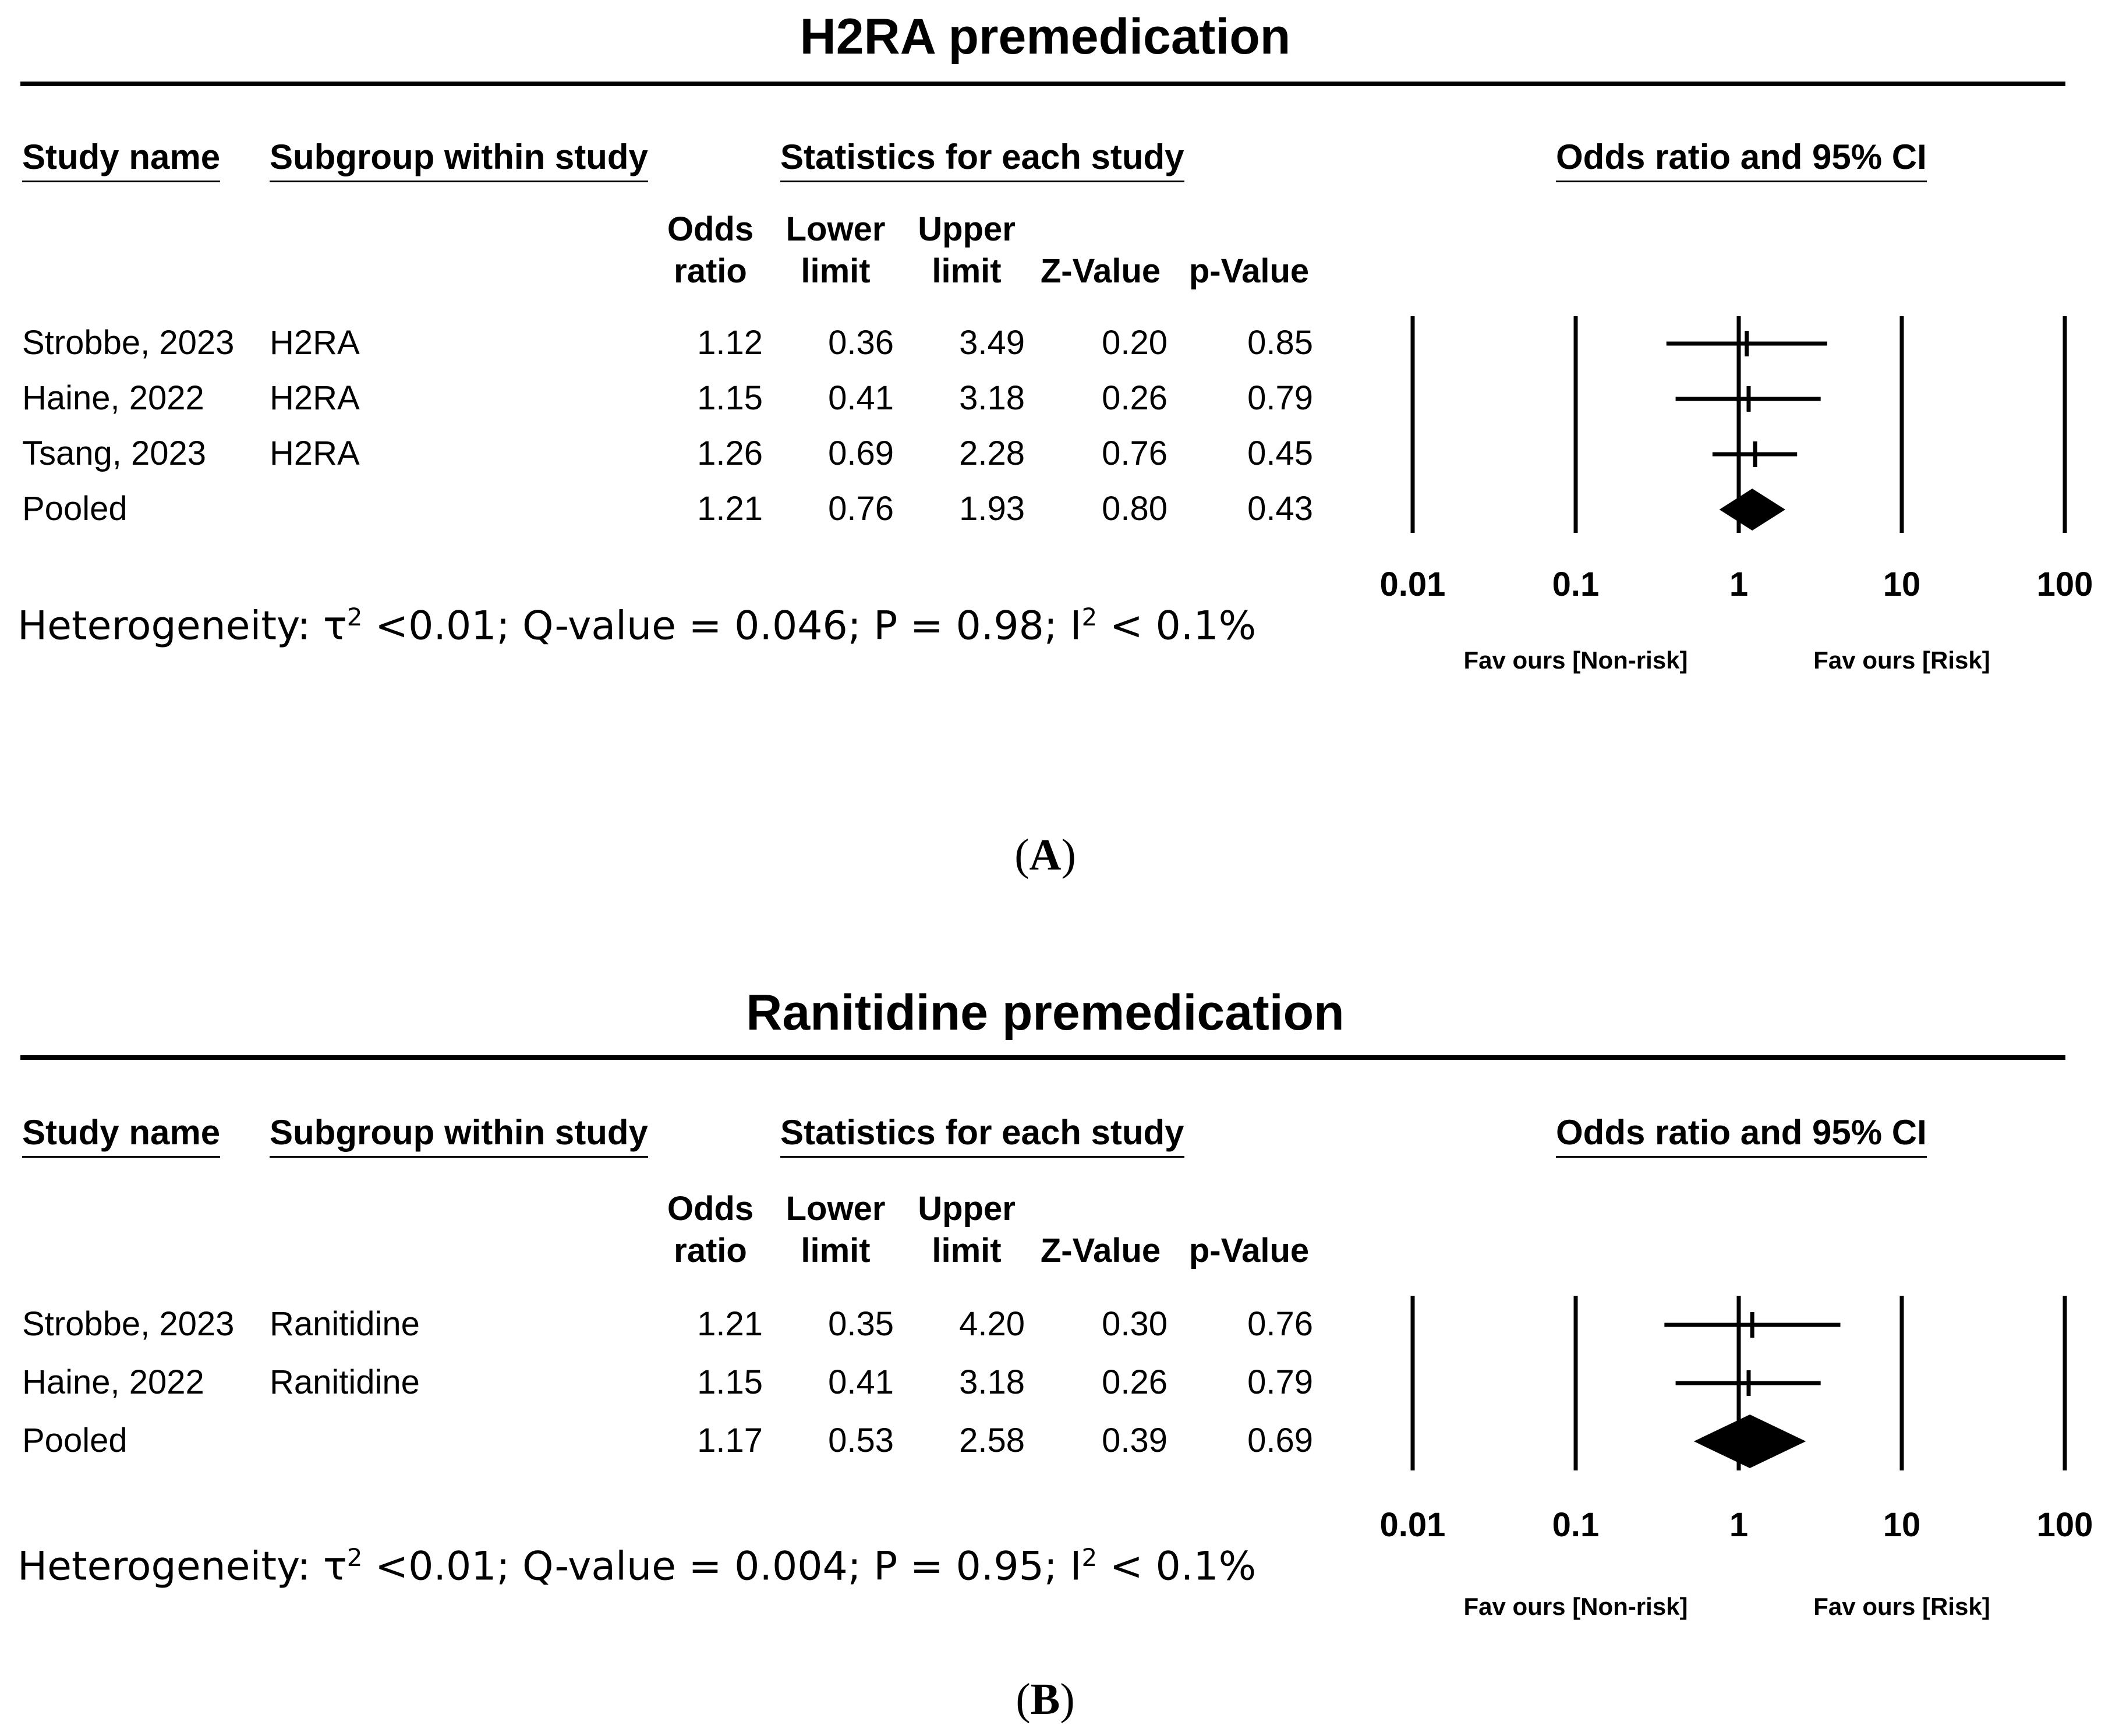  Describe the element at coordinates (861, 1324) in the screenshot. I see `lower-limit-value: 0.35` at that location.